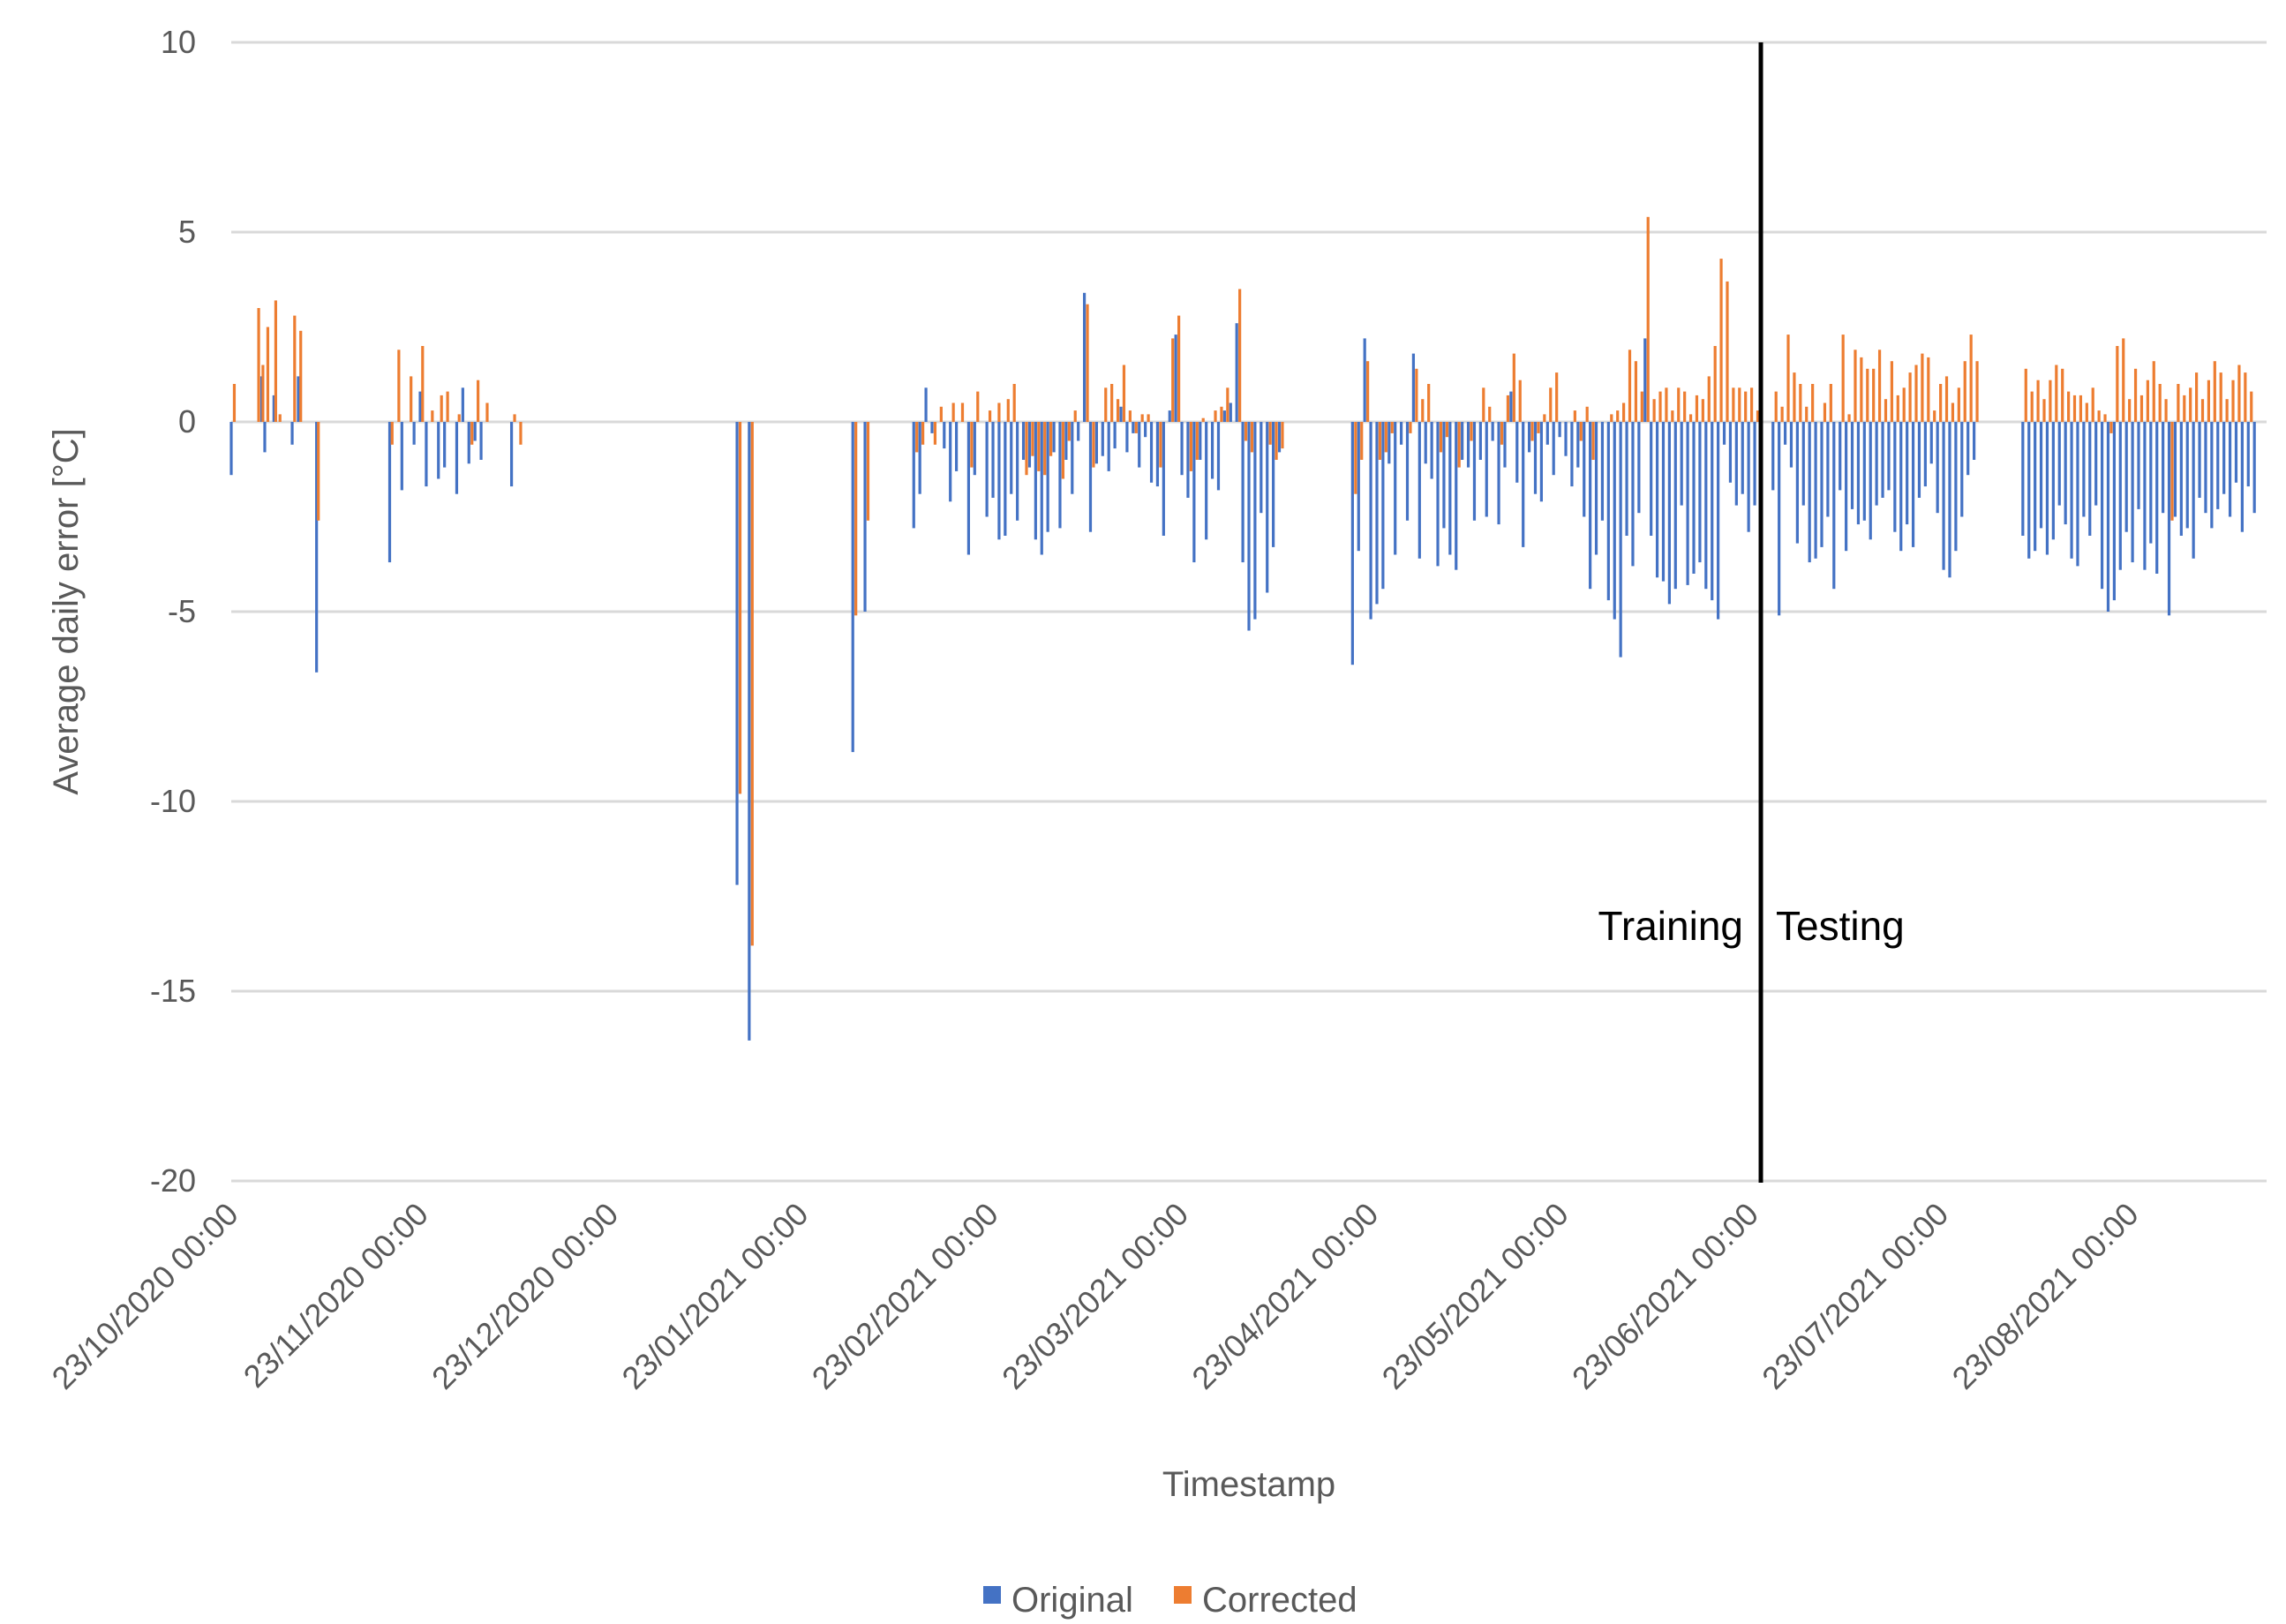 This screenshot has width=2286, height=1624. Describe the element at coordinates (1475, 1296) in the screenshot. I see `x-tick-label: 23/05/2021 00:00` at that location.